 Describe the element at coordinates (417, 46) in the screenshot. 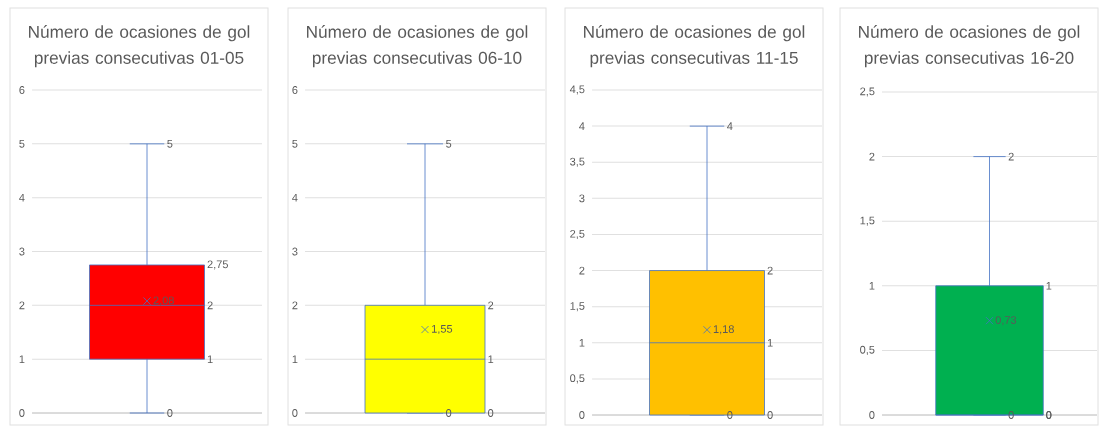

I see `chart-title: Número de ocasiones de gol previas consecutivas 06-10` at that location.